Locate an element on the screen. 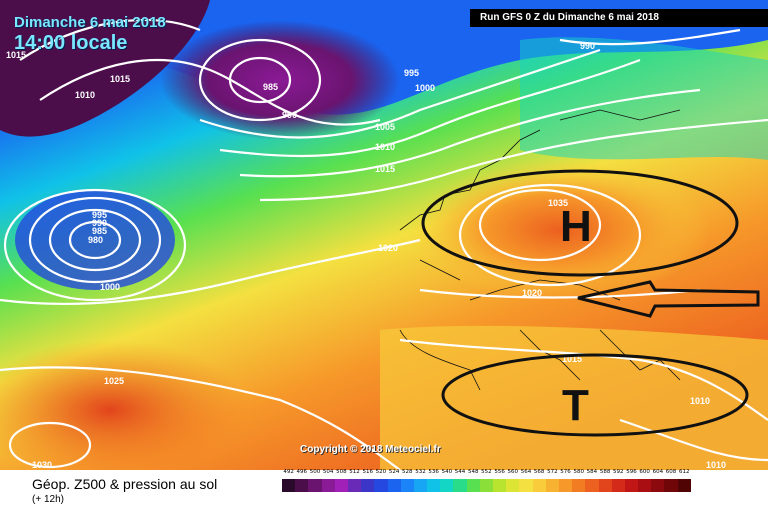 The height and width of the screenshot is (512, 768). legend-tick: 556 is located at coordinates (499, 472).